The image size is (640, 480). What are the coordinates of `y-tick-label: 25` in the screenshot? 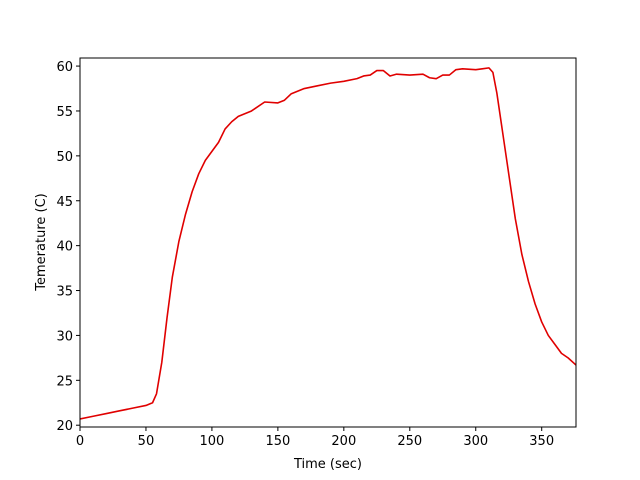 It's located at (64, 381).